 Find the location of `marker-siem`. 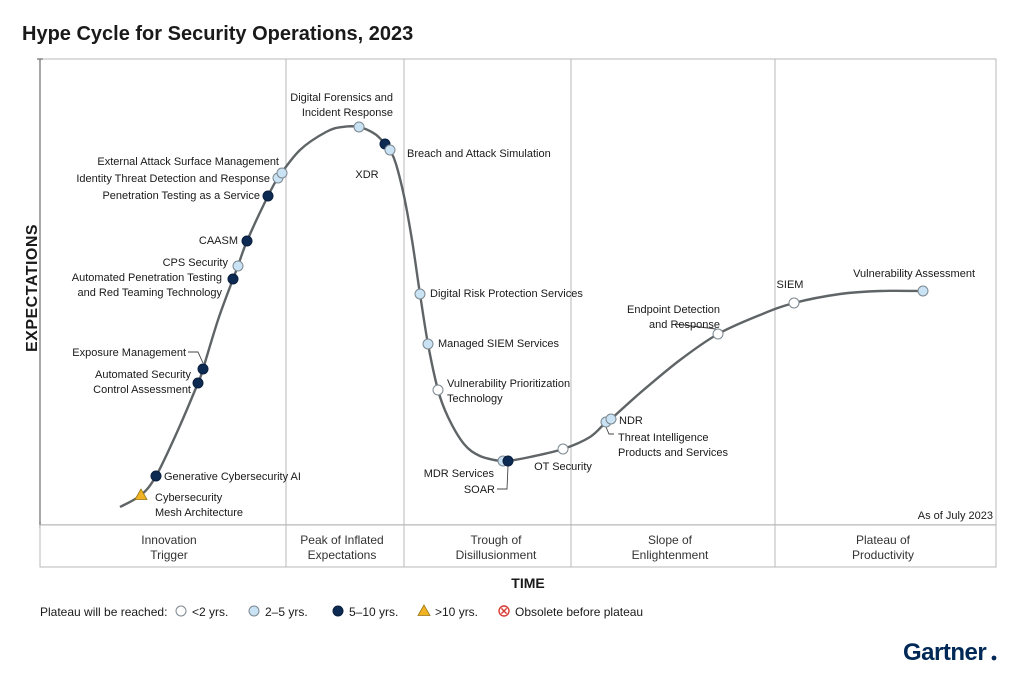

marker-siem is located at coordinates (794, 303).